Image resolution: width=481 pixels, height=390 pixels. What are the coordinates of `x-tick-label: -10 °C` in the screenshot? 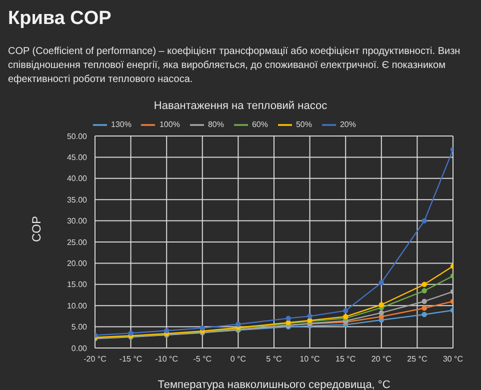 It's located at (166, 359).